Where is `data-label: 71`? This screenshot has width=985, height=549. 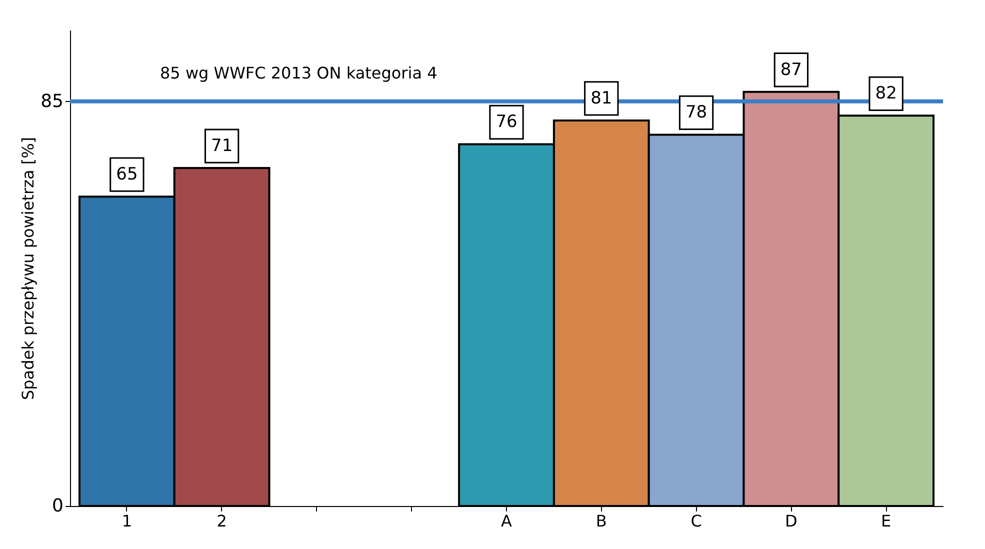
data-label: 71 is located at coordinates (222, 146).